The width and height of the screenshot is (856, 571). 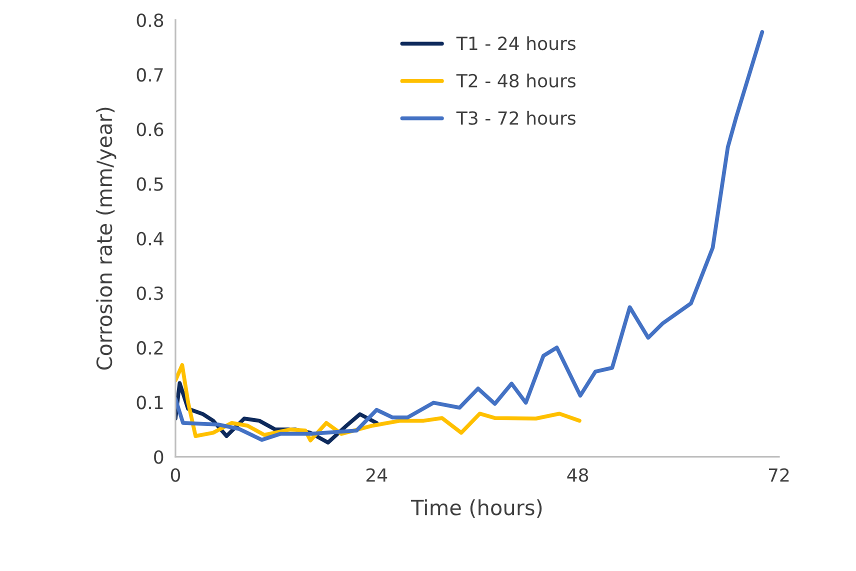 I want to click on y-tick-label: 0, so click(x=159, y=457).